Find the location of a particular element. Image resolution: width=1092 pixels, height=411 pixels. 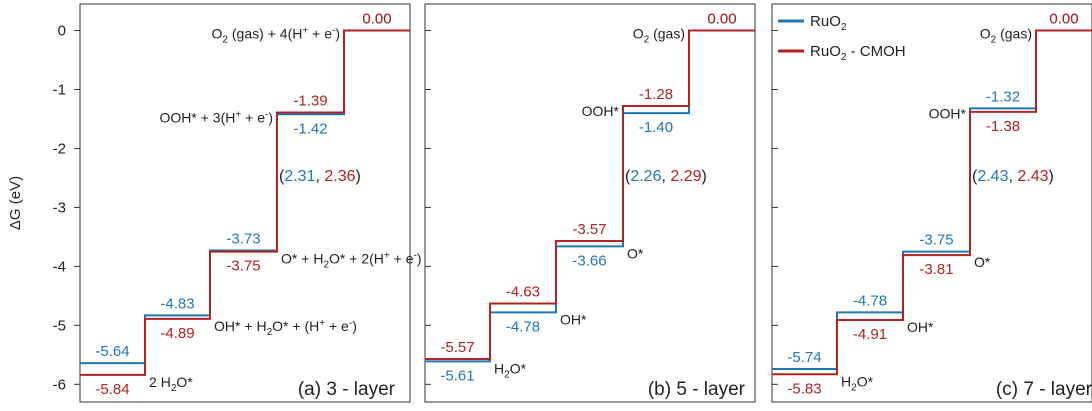

data-label: -5.61 is located at coordinates (457, 375).